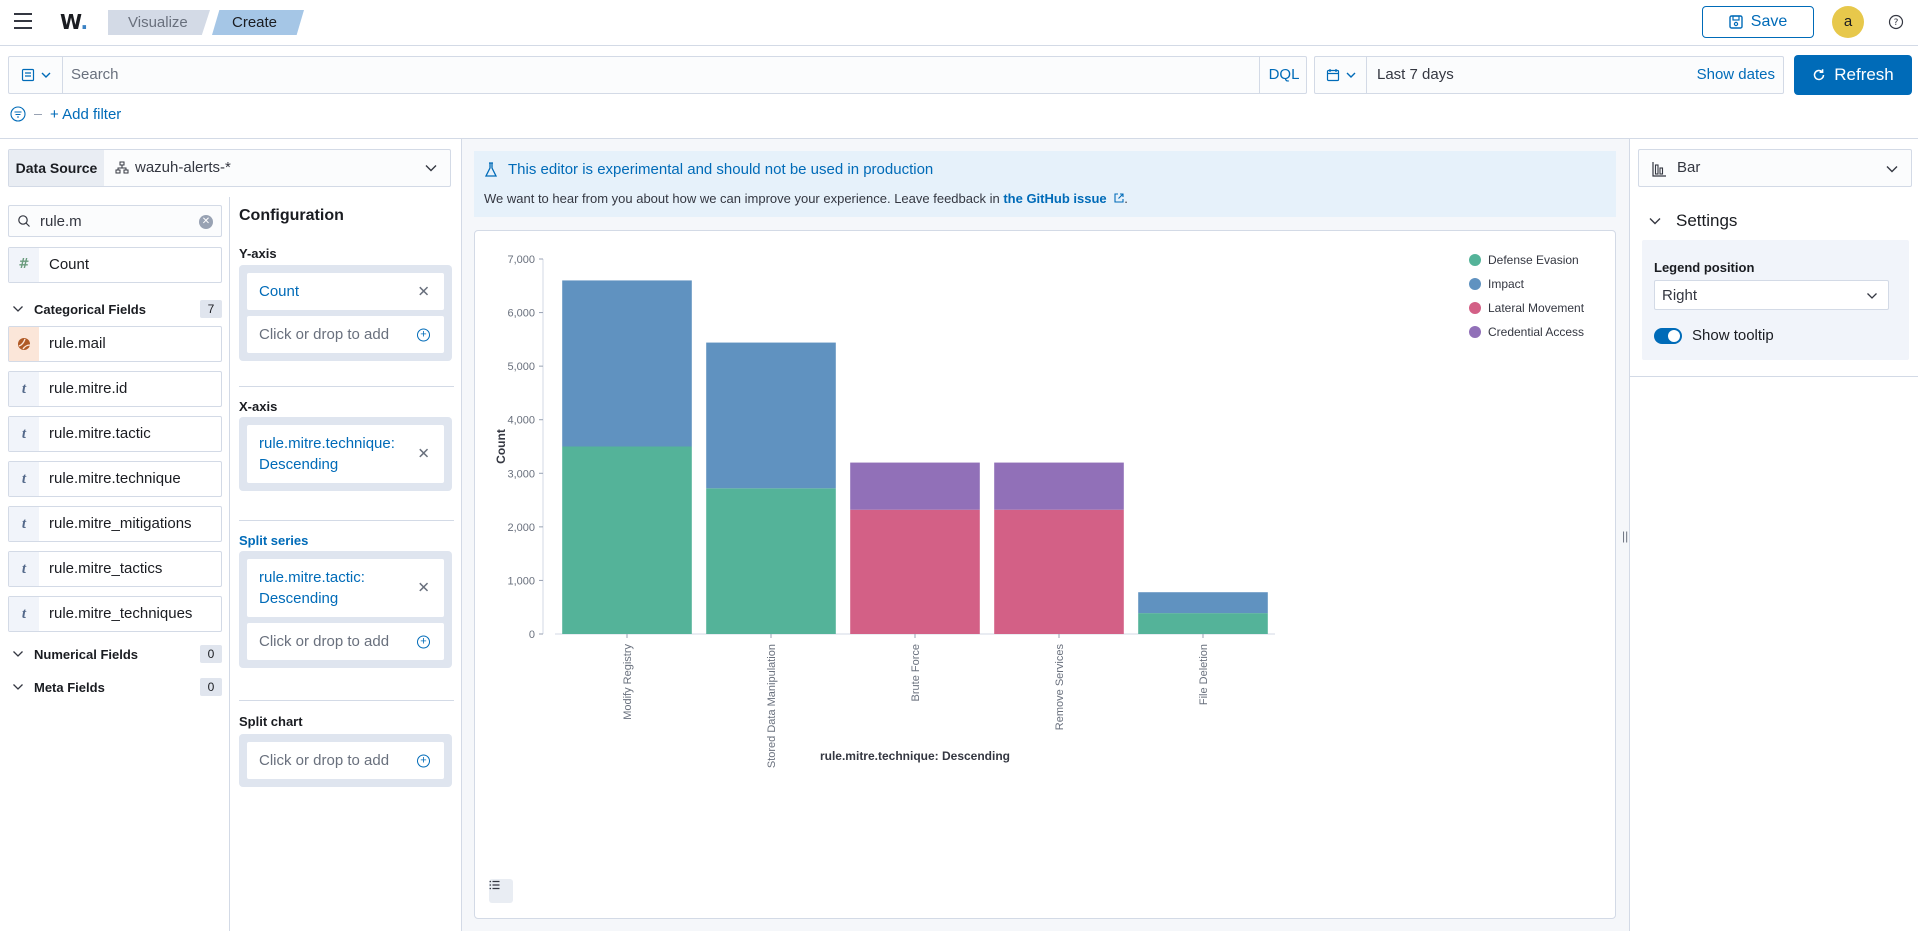 The image size is (1918, 931). What do you see at coordinates (211, 309) in the screenshot?
I see `count-badge: 7` at bounding box center [211, 309].